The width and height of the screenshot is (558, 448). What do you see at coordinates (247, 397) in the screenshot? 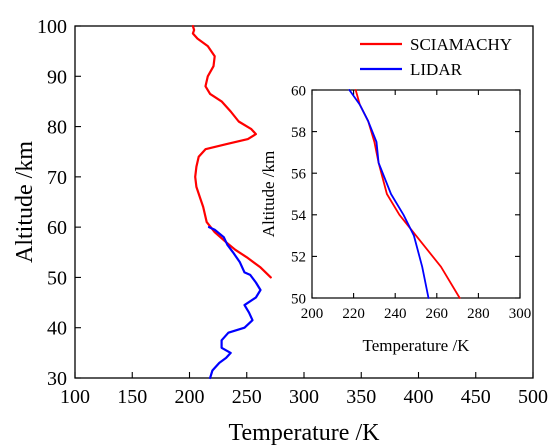
I see `main-x-tick-label: 250` at bounding box center [247, 397].